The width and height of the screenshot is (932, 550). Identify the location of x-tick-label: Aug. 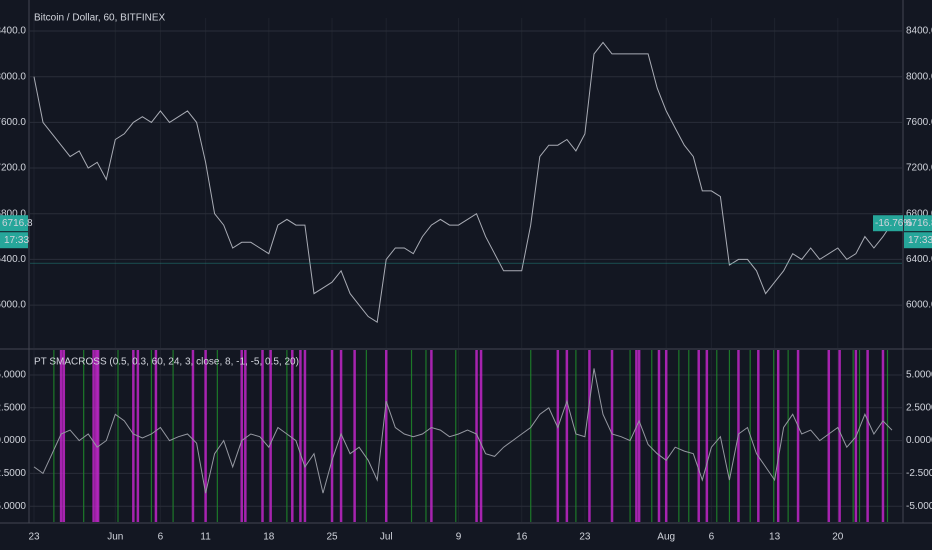
(666, 537).